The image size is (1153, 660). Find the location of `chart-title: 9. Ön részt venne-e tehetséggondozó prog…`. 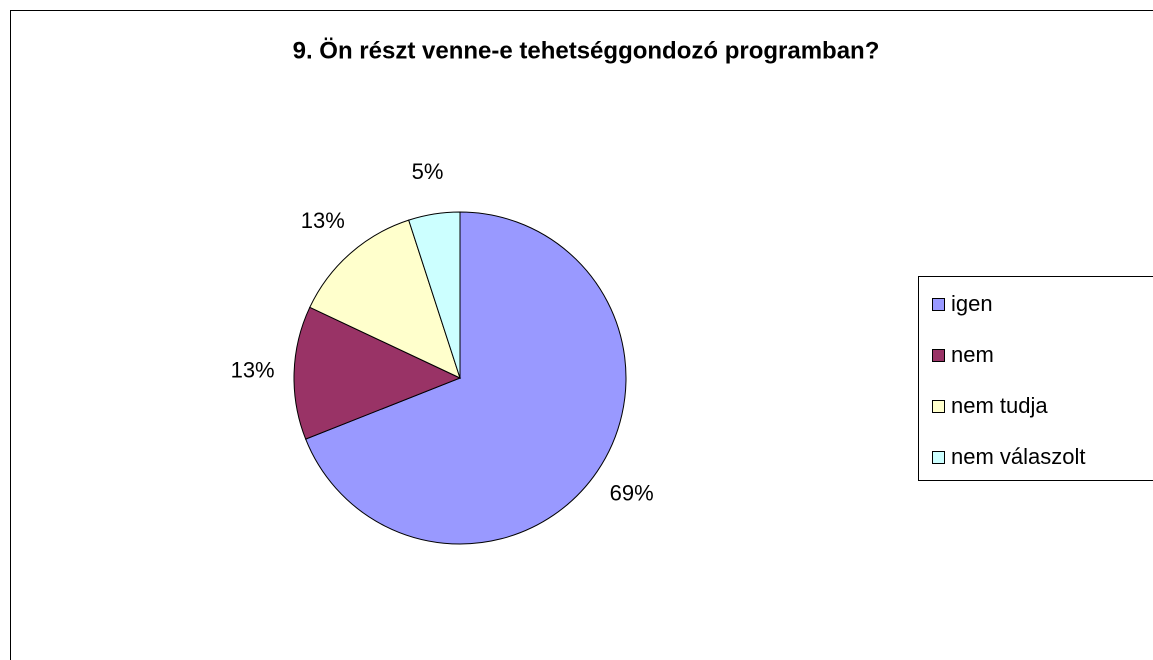

chart-title: 9. Ön részt venne-e tehetséggondozó prog… is located at coordinates (586, 50).